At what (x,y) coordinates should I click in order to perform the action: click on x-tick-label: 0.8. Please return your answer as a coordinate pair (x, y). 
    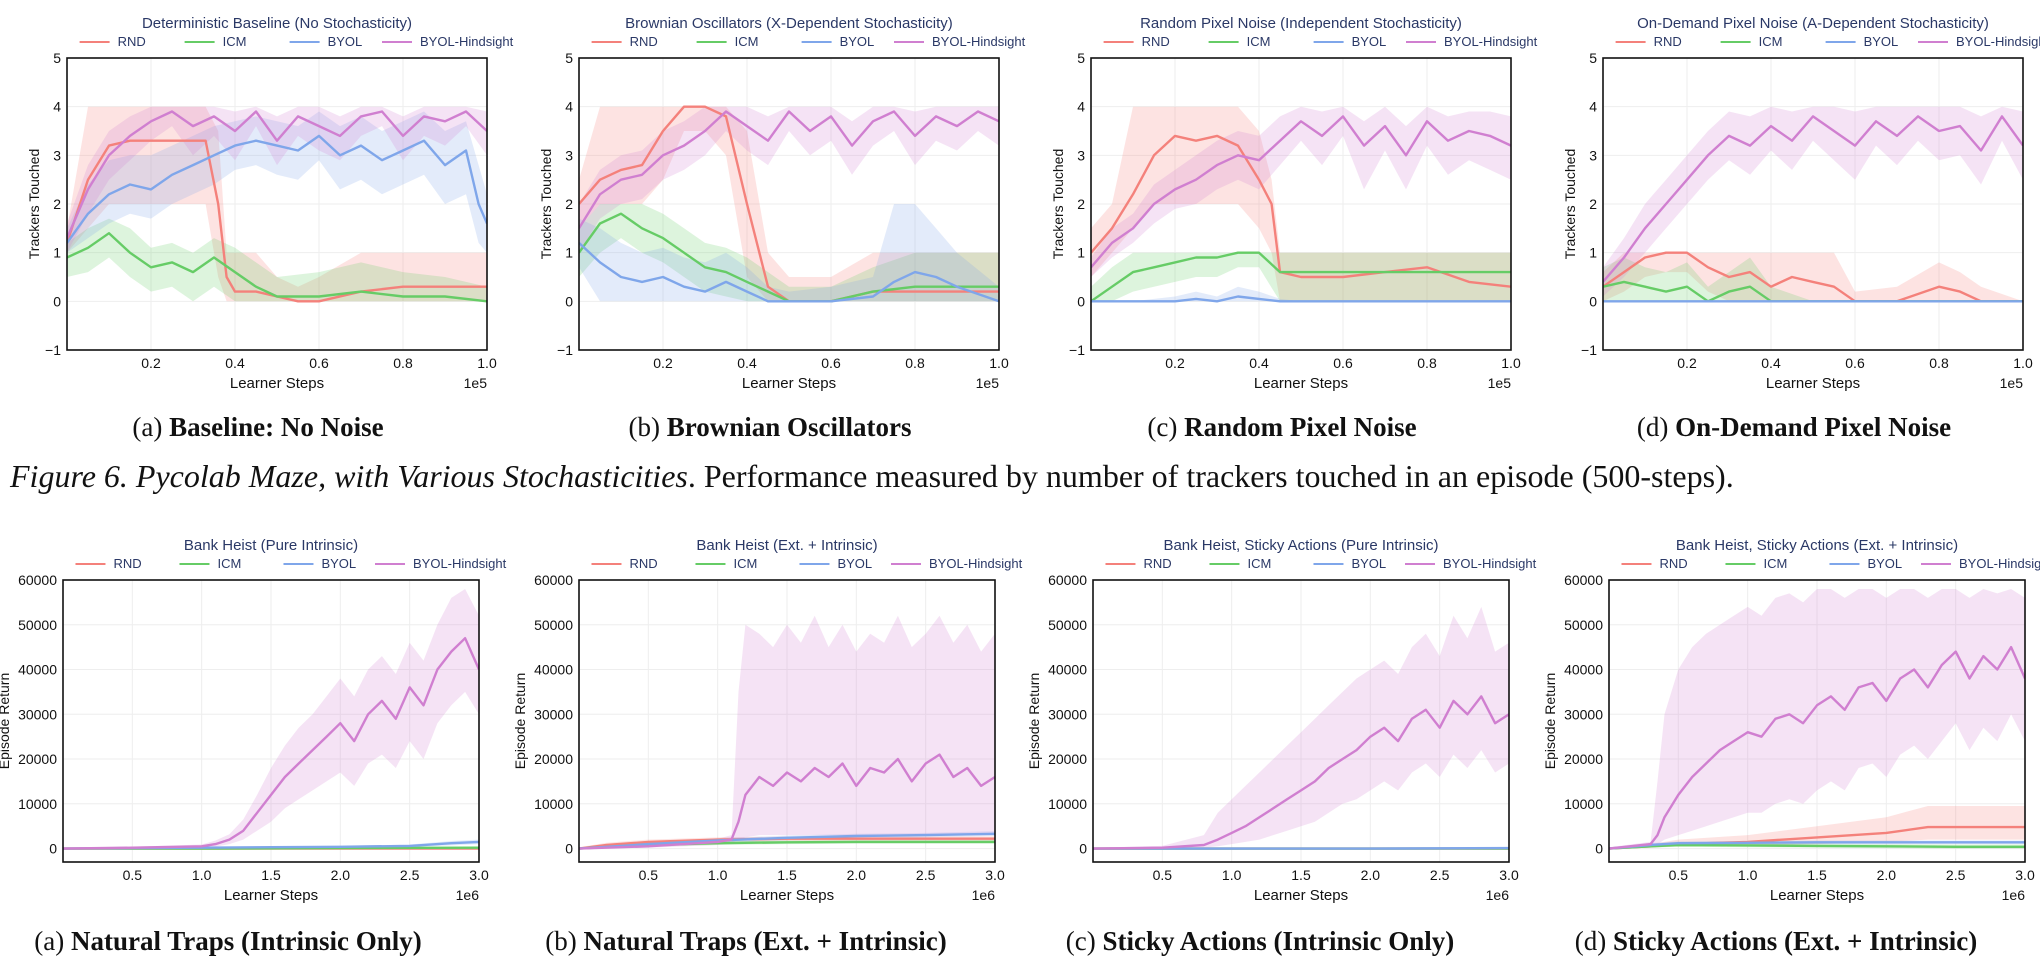
    Looking at the image, I should click on (403, 363).